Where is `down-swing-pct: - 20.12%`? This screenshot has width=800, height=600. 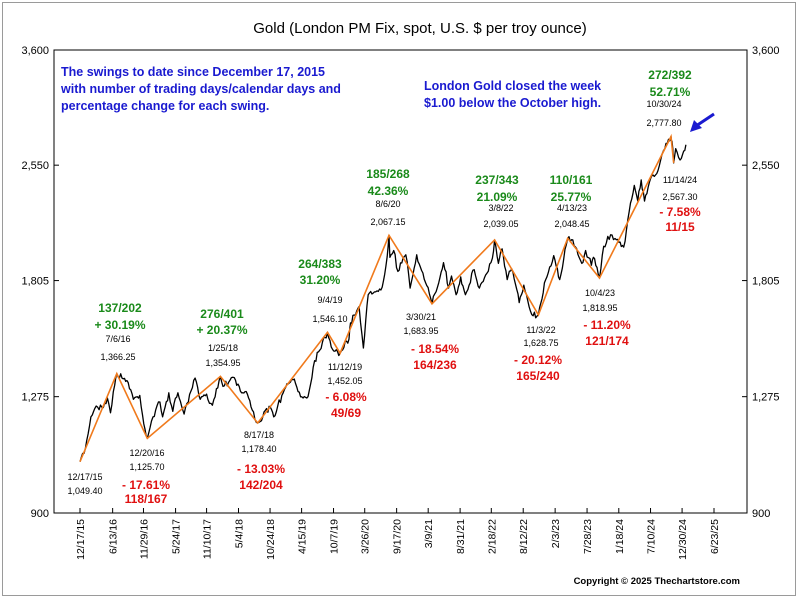
down-swing-pct: - 20.12% is located at coordinates (538, 360).